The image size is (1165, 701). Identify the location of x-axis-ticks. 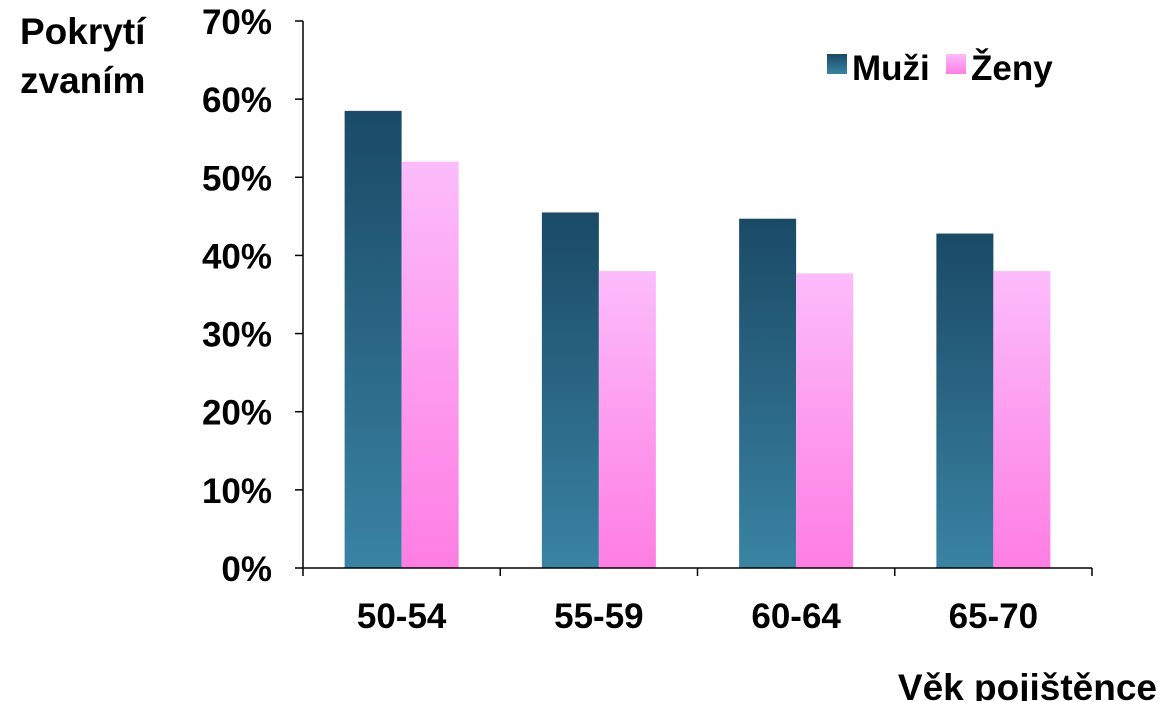
(697, 572).